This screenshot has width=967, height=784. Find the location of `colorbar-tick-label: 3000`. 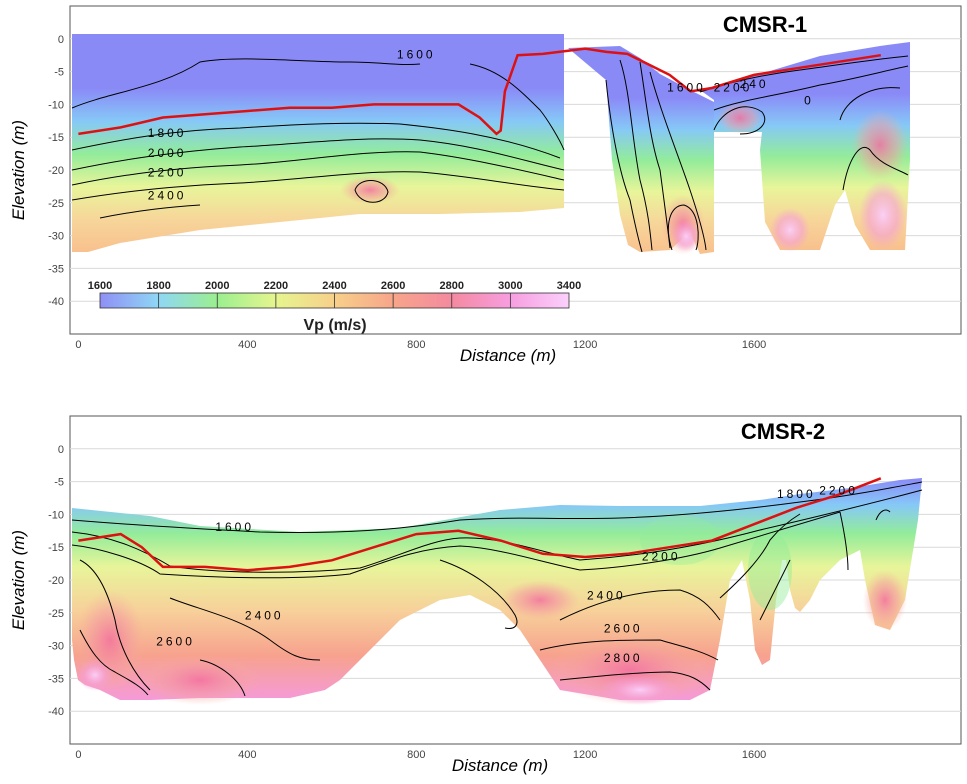

colorbar-tick-label: 3000 is located at coordinates (510, 286).